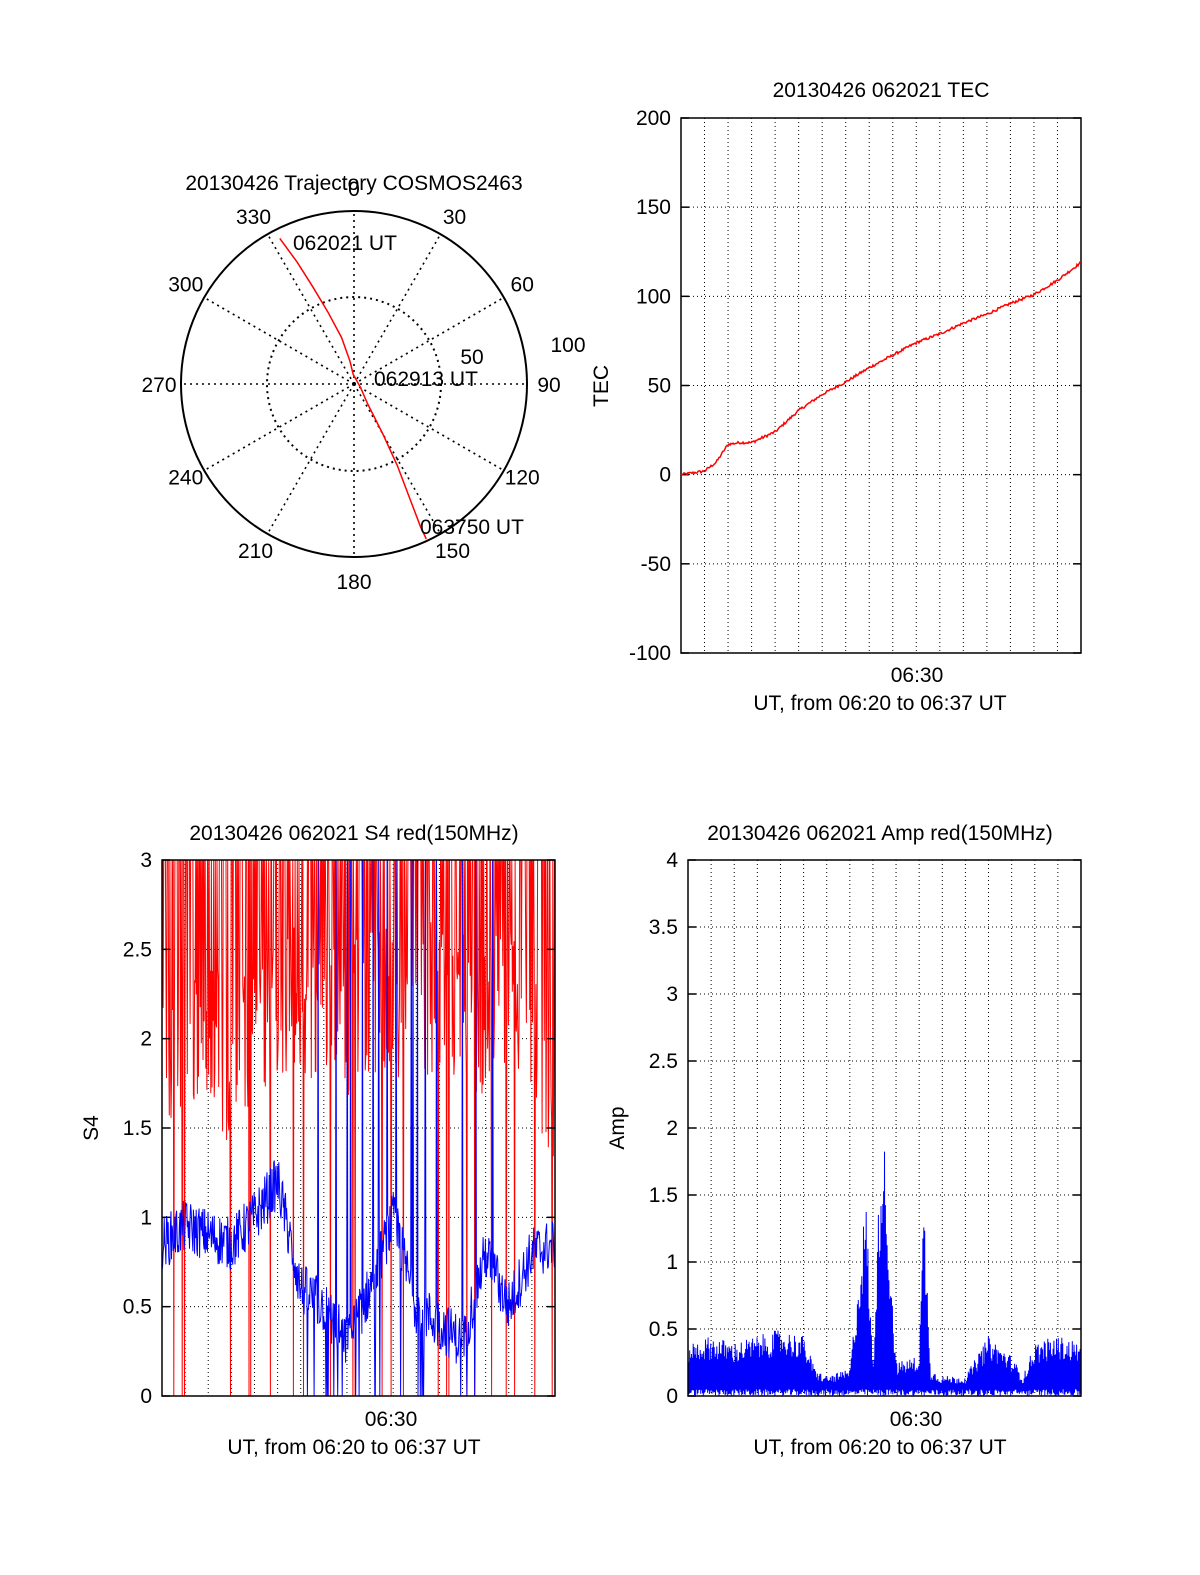 Image resolution: width=1200 pixels, height=1575 pixels. What do you see at coordinates (880, 833) in the screenshot?
I see `amp-title: 20130426 062021 Amp red(150MHz)` at bounding box center [880, 833].